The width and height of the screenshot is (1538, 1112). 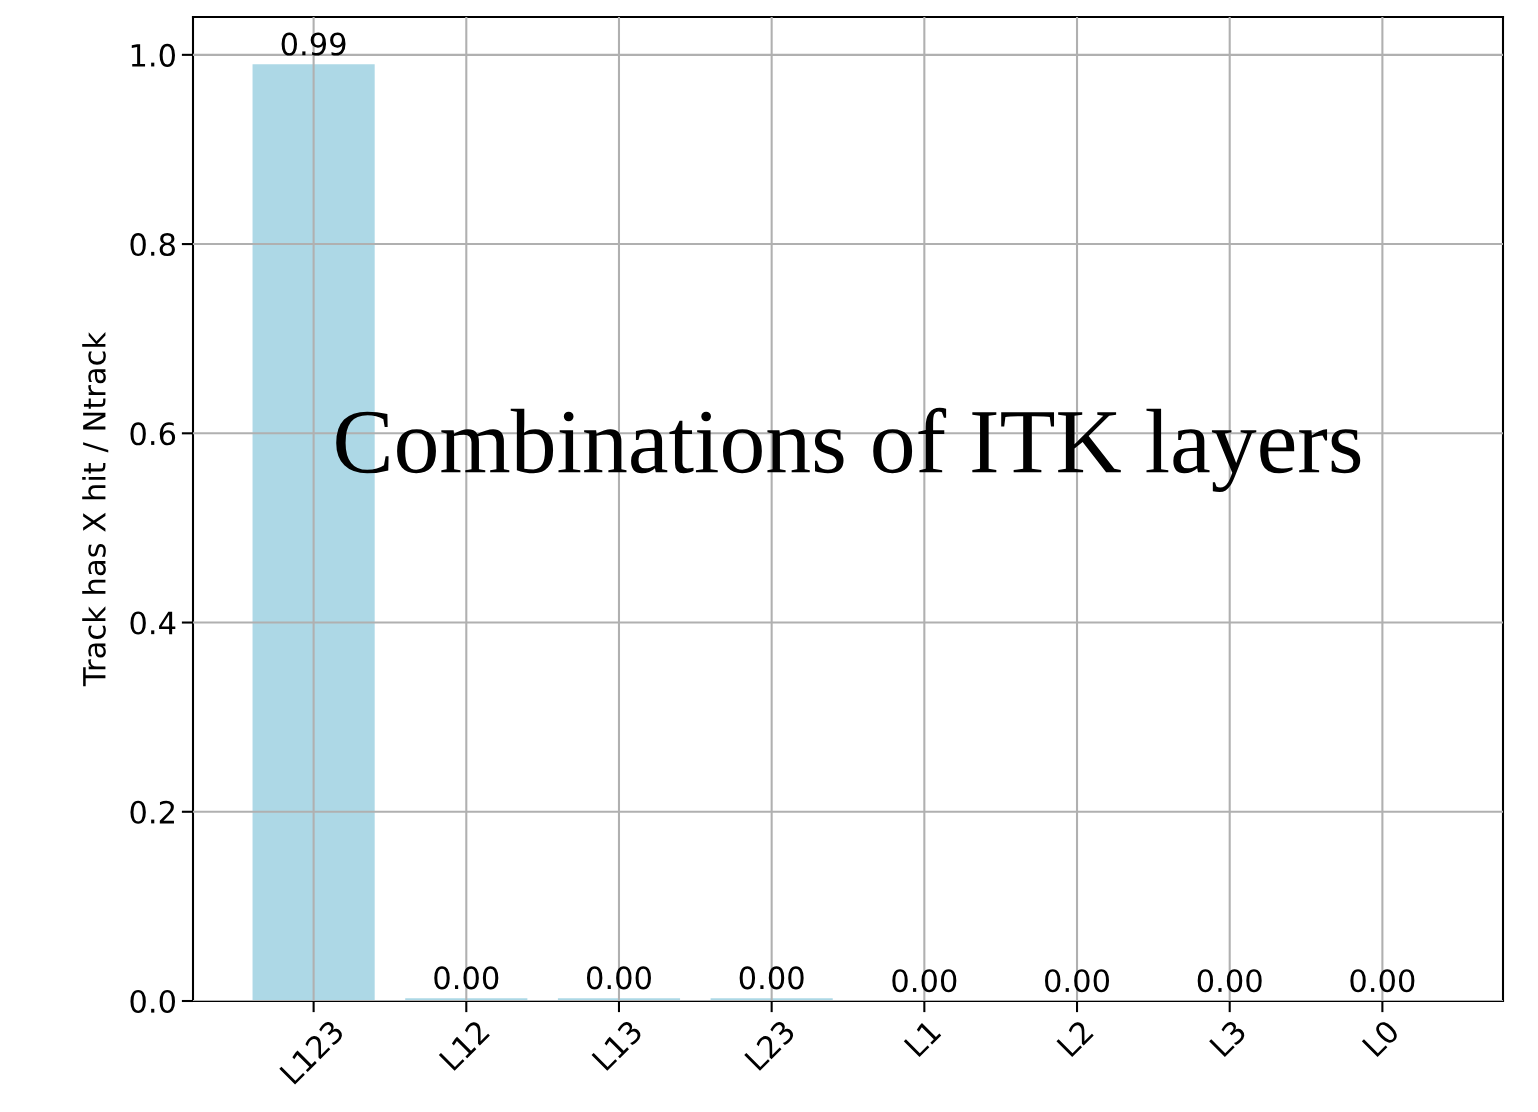 What do you see at coordinates (153, 434) in the screenshot?
I see `y-tick-label: 0.6` at bounding box center [153, 434].